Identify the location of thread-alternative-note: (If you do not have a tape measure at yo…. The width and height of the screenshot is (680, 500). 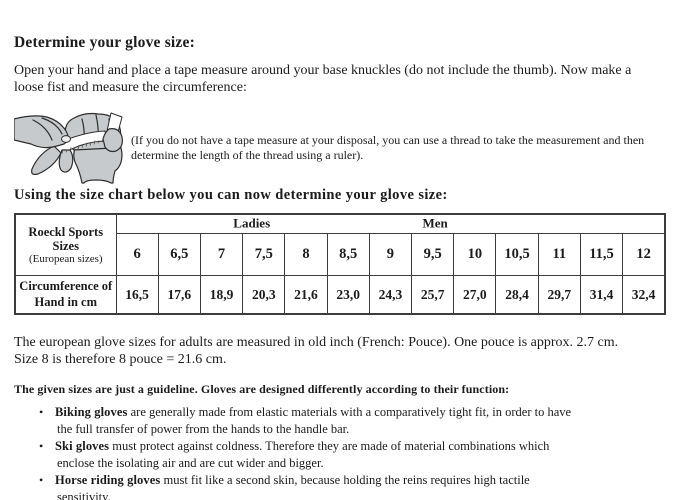
(387, 147).